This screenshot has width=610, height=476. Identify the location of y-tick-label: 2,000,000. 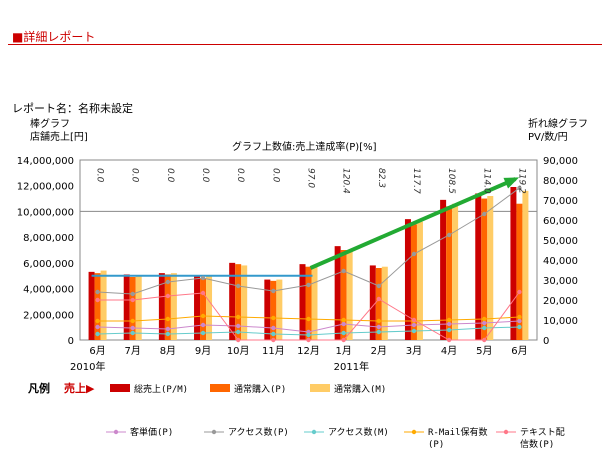
(48, 315).